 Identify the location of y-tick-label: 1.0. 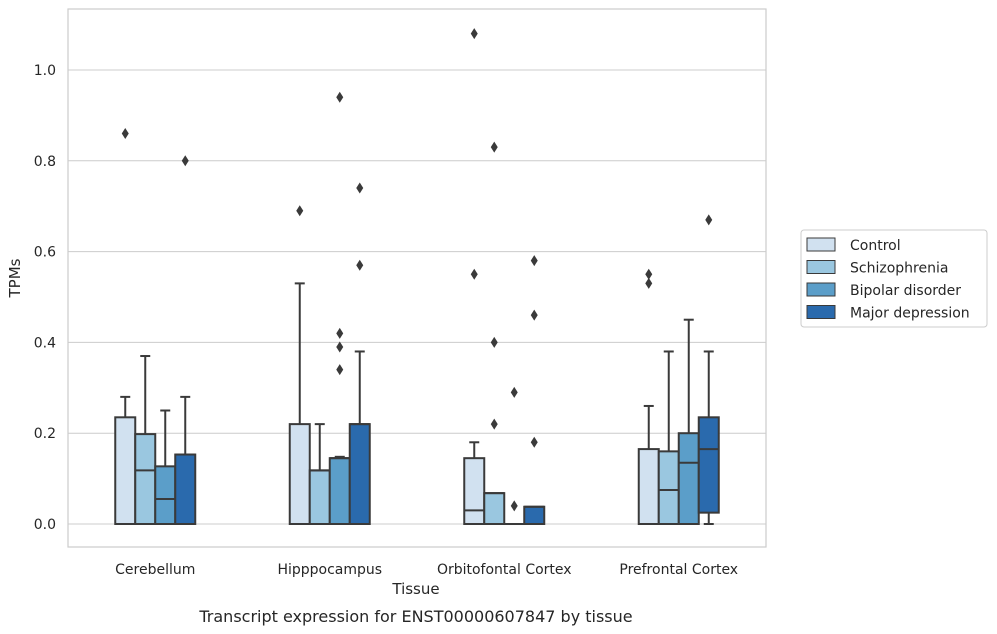
(45, 71).